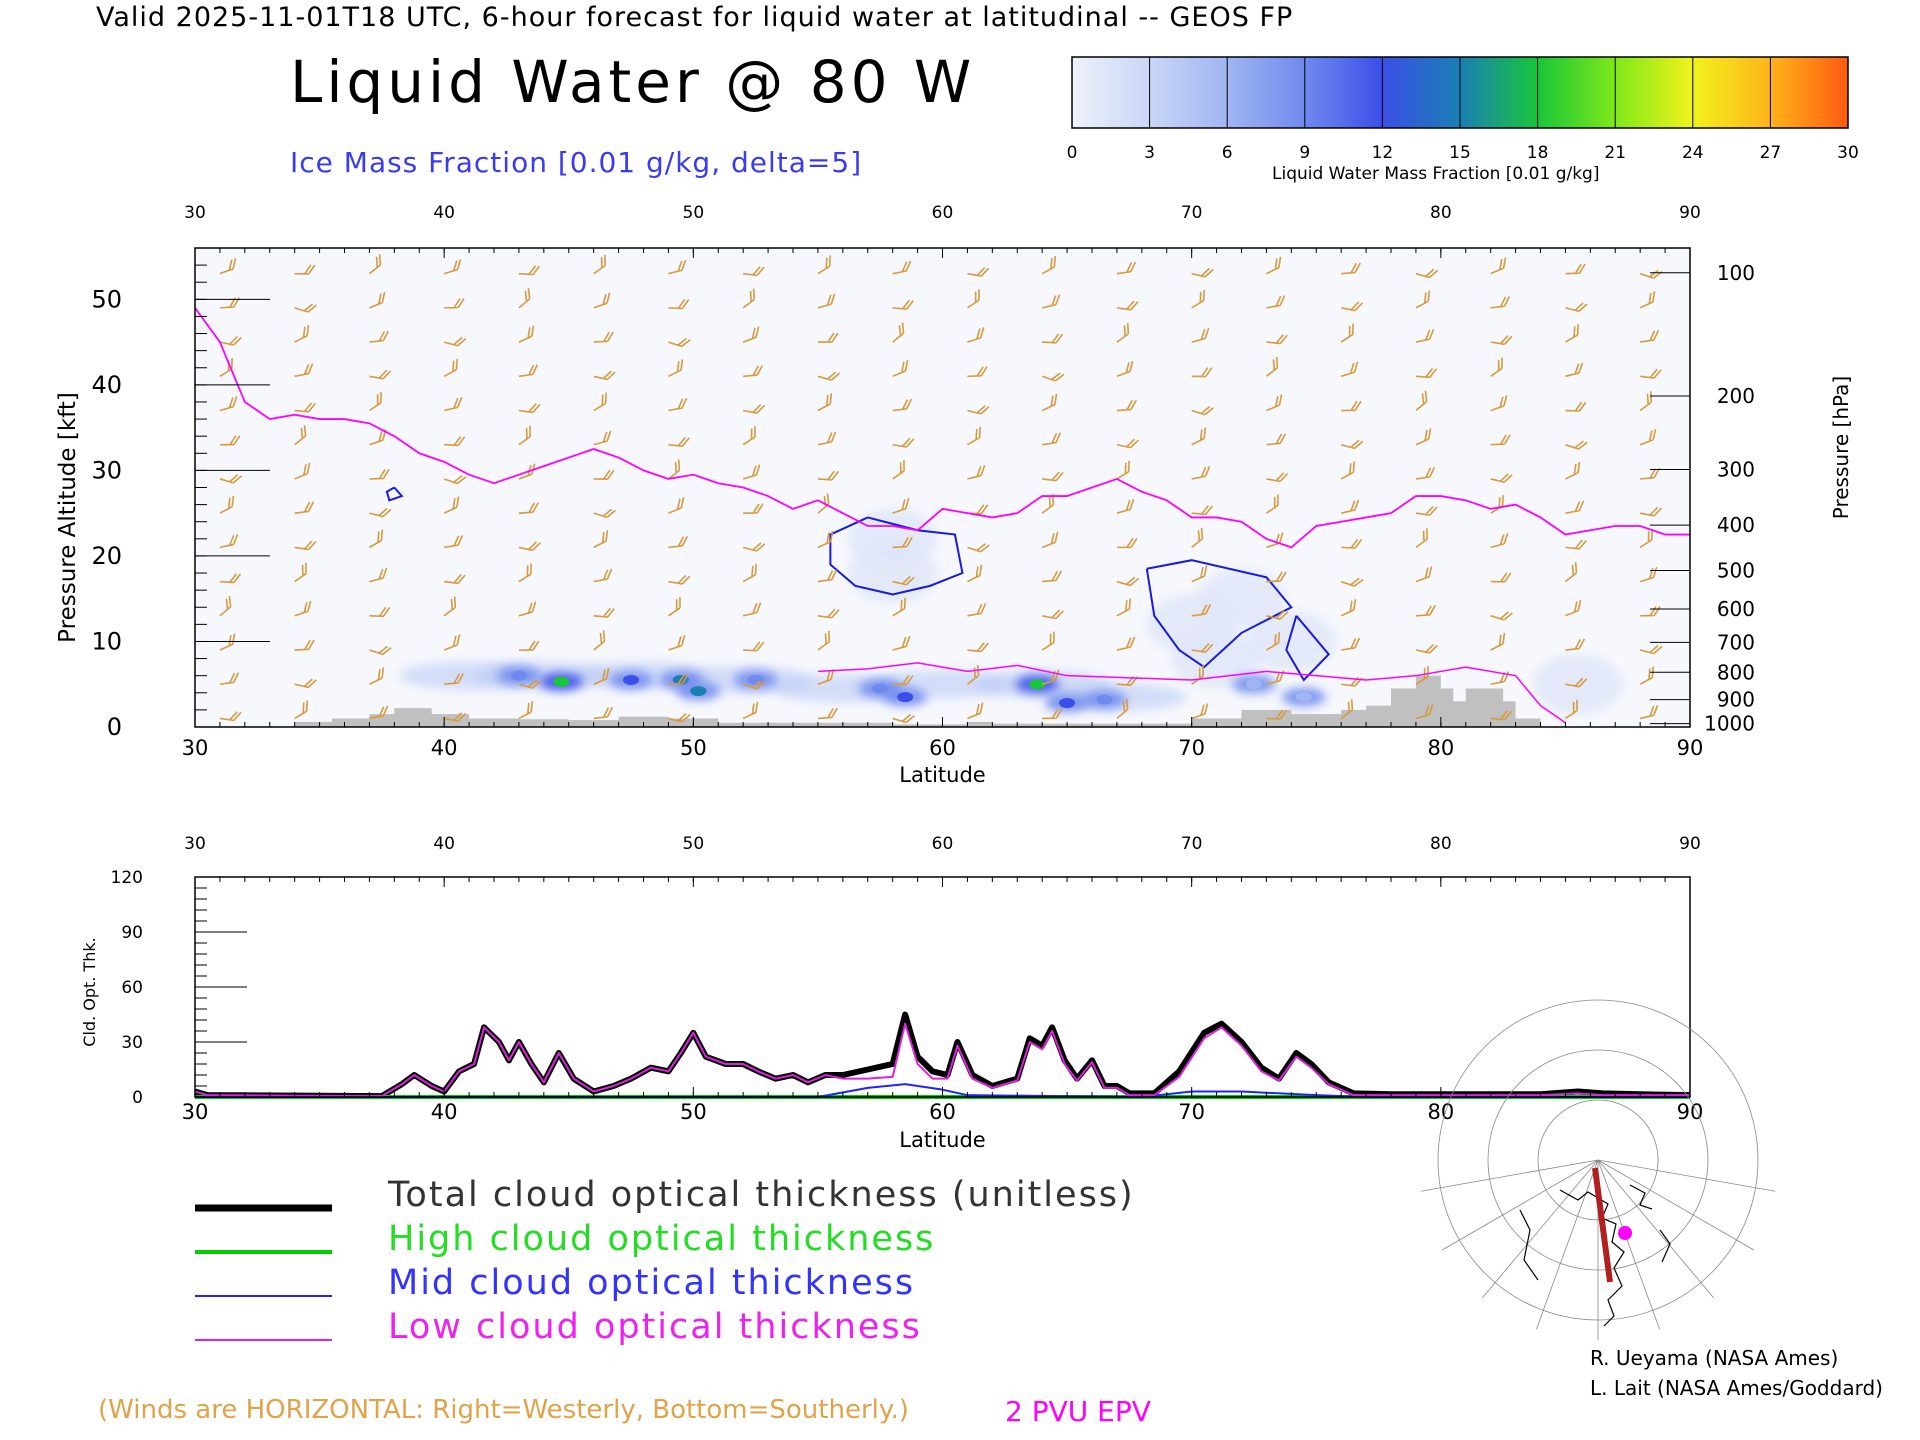 Image resolution: width=1920 pixels, height=1440 pixels. I want to click on x-tick-label: 50, so click(693, 748).